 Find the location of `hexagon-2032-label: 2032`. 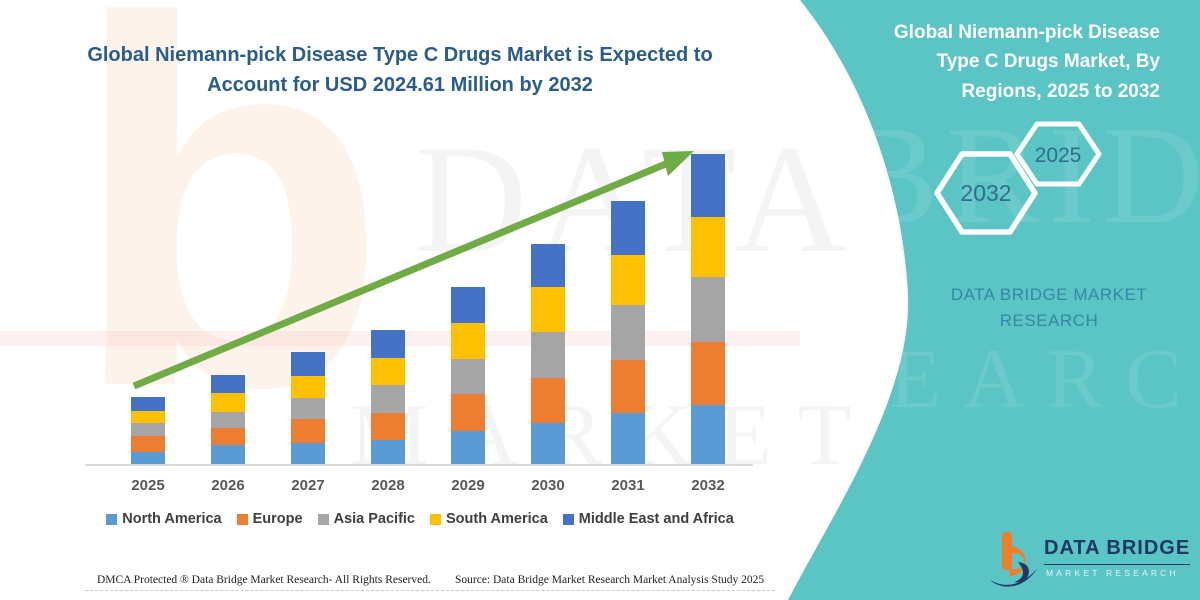

hexagon-2032-label: 2032 is located at coordinates (985, 193).